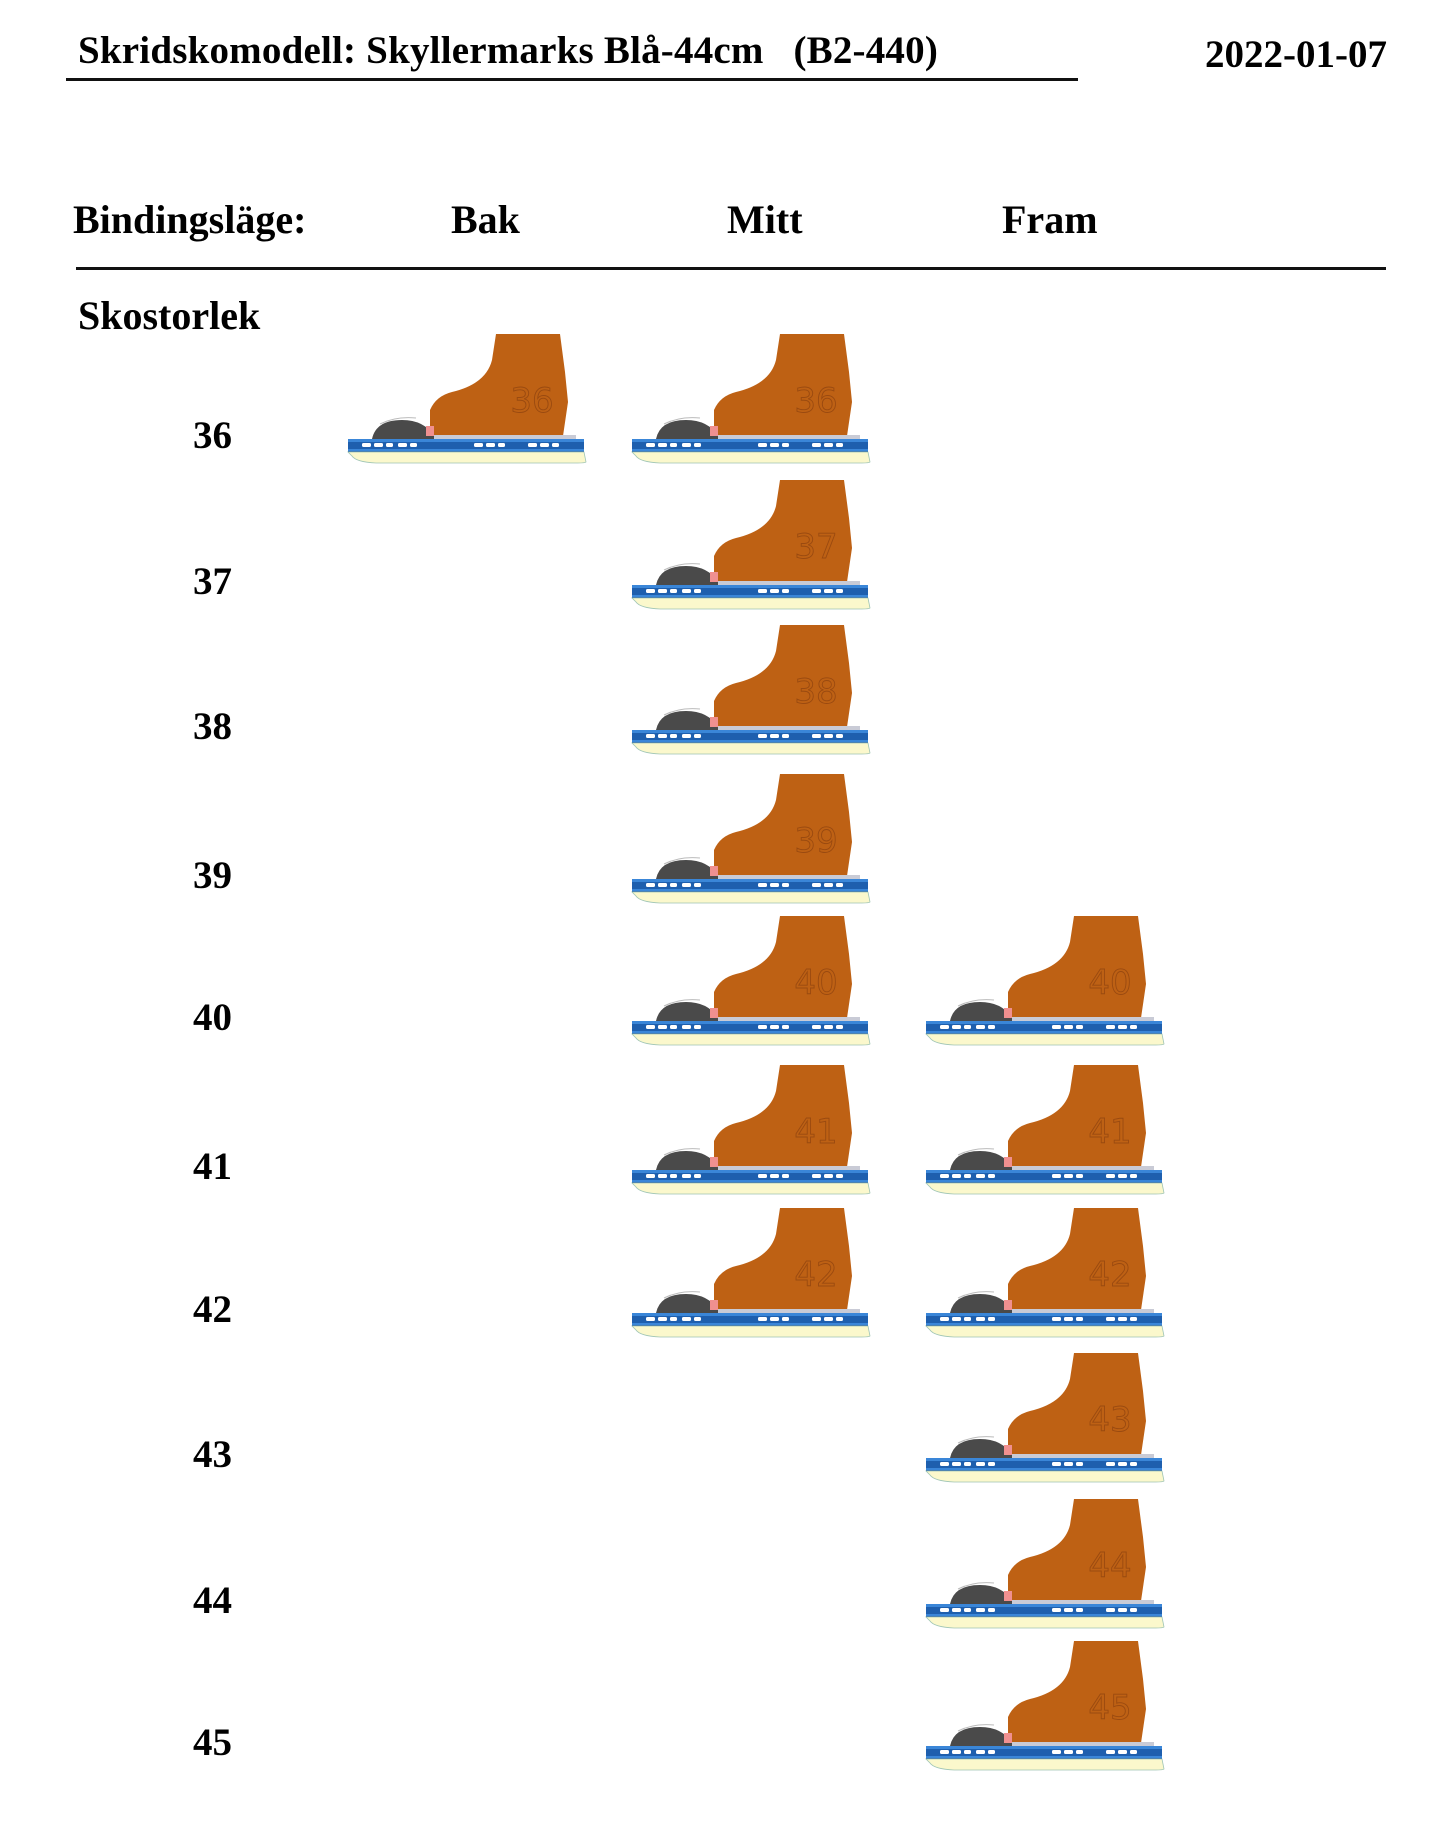  Describe the element at coordinates (1050, 219) in the screenshot. I see `column-header-fram: Fram` at that location.